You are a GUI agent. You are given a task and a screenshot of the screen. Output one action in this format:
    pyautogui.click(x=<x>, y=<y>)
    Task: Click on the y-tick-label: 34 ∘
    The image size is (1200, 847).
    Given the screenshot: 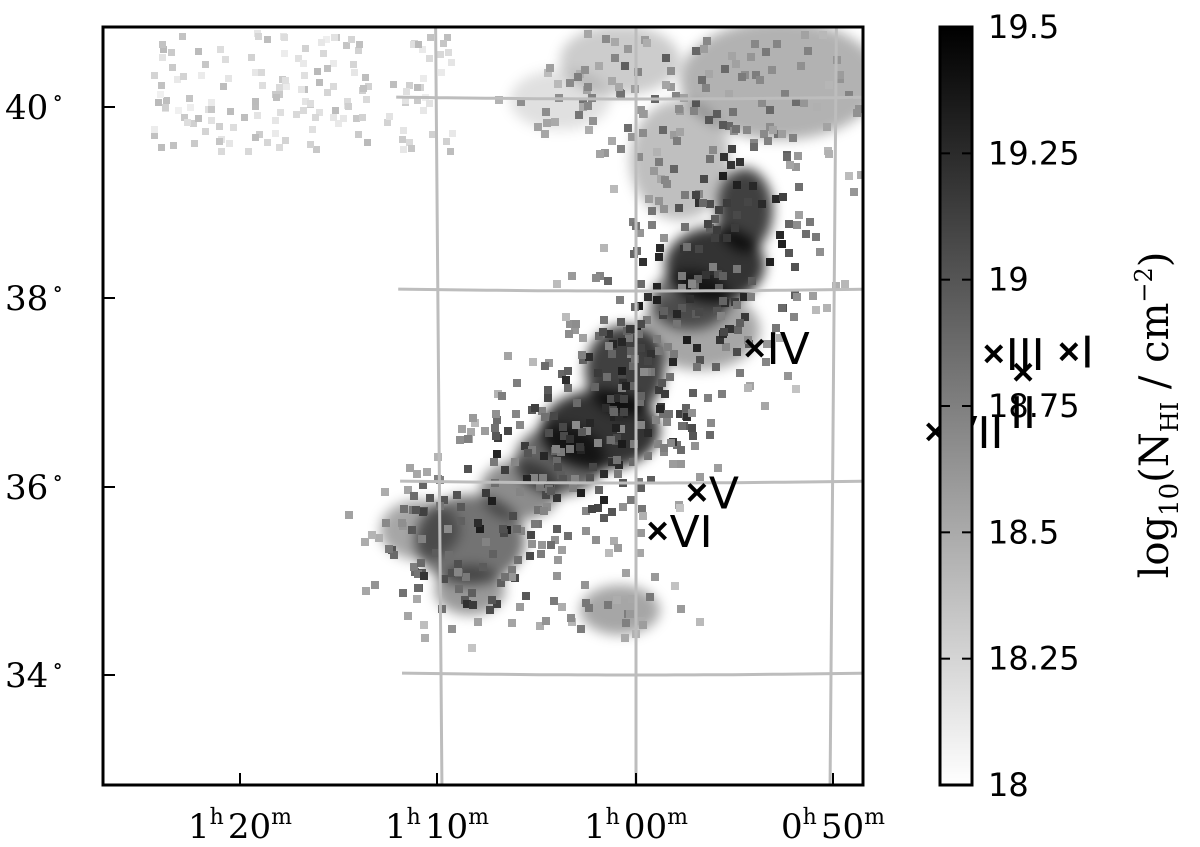 What is the action you would take?
    pyautogui.click(x=34, y=675)
    